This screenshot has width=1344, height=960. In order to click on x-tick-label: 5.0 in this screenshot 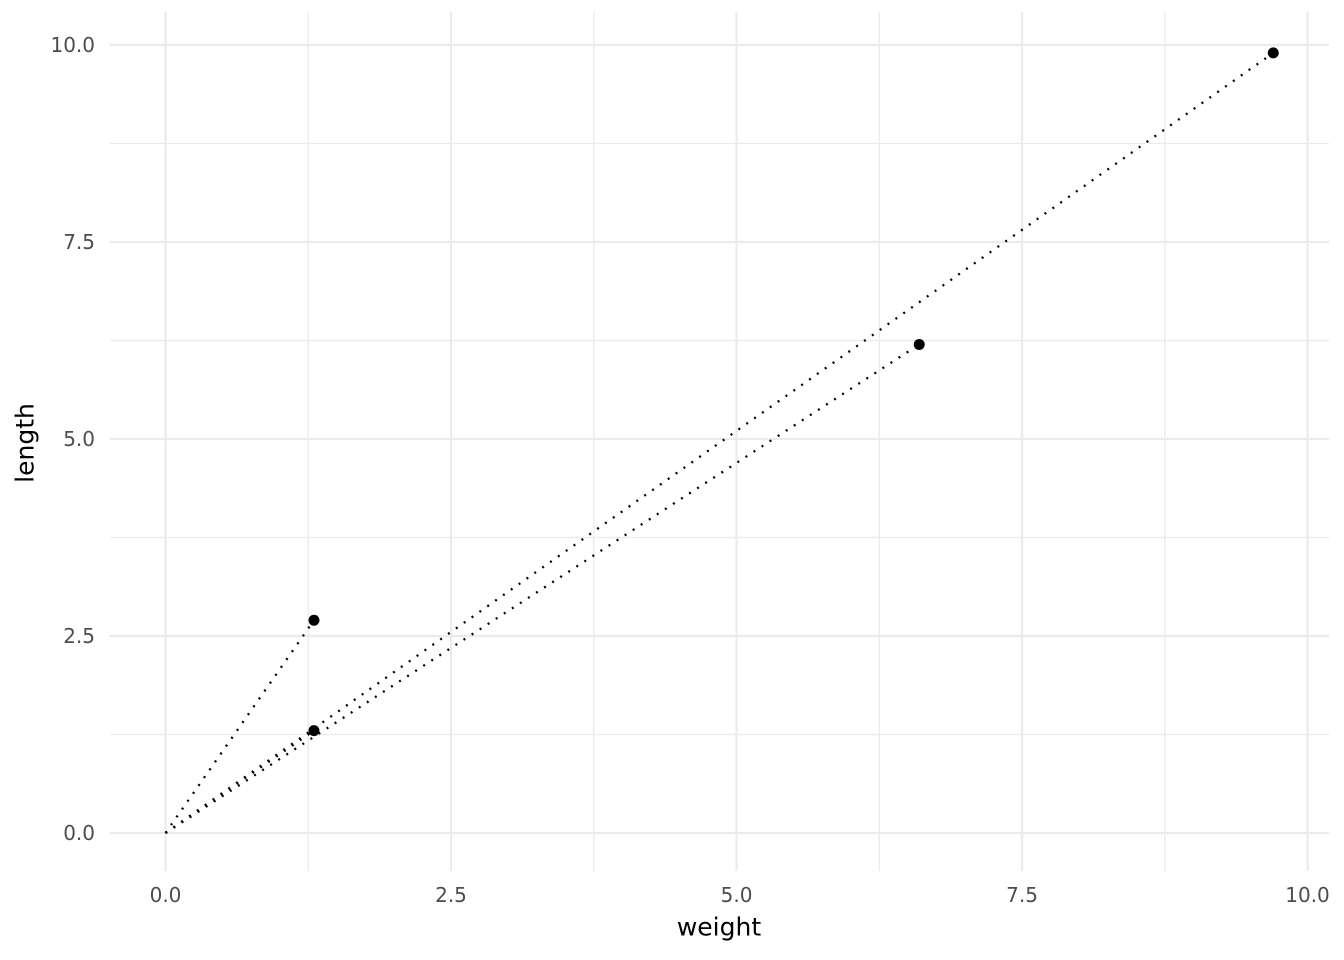, I will do `click(737, 895)`.